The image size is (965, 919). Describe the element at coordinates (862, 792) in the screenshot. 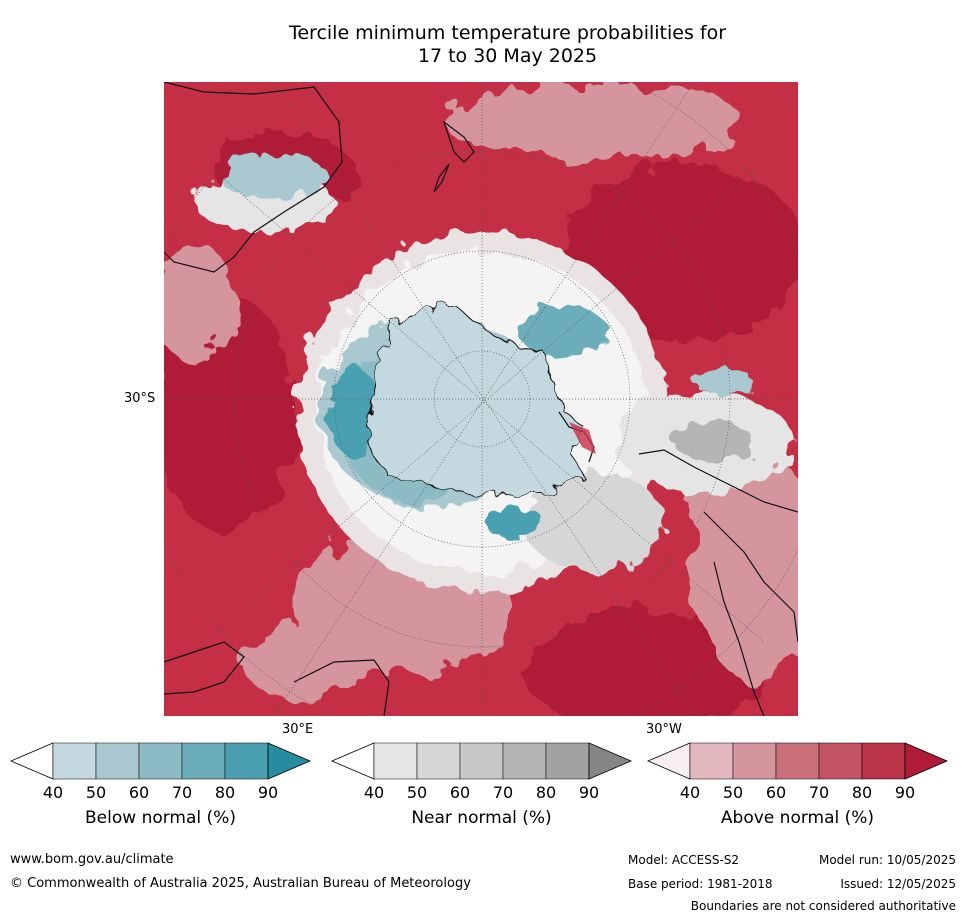

I see `above-tick-label: 80` at that location.